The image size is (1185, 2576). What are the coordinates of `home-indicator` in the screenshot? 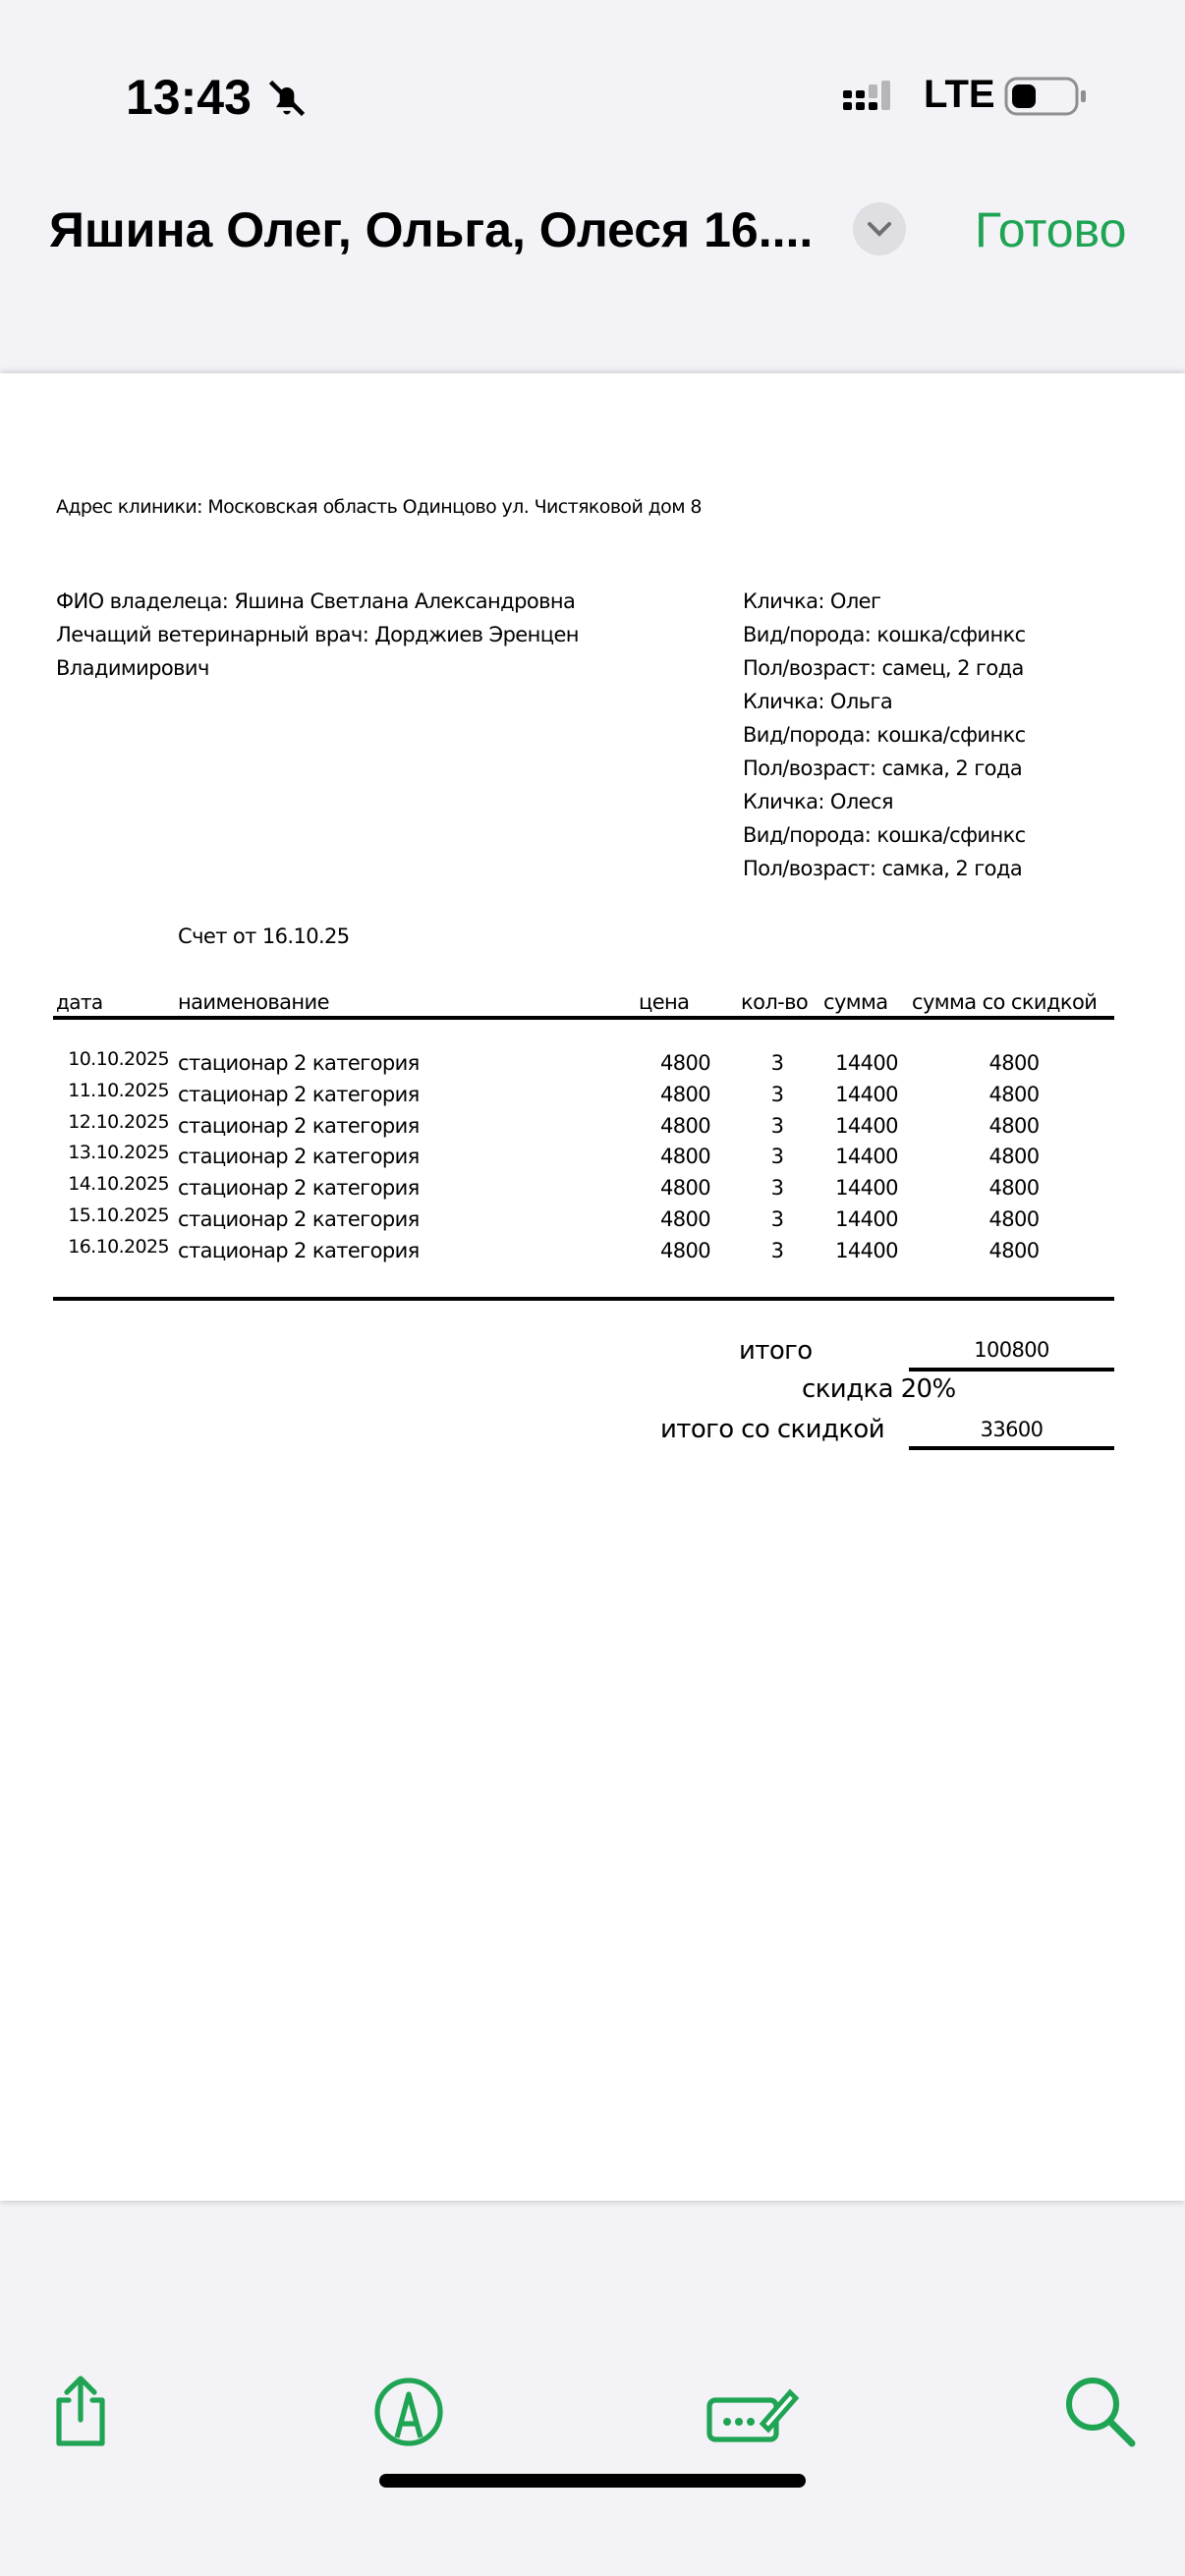 It's located at (592, 2481).